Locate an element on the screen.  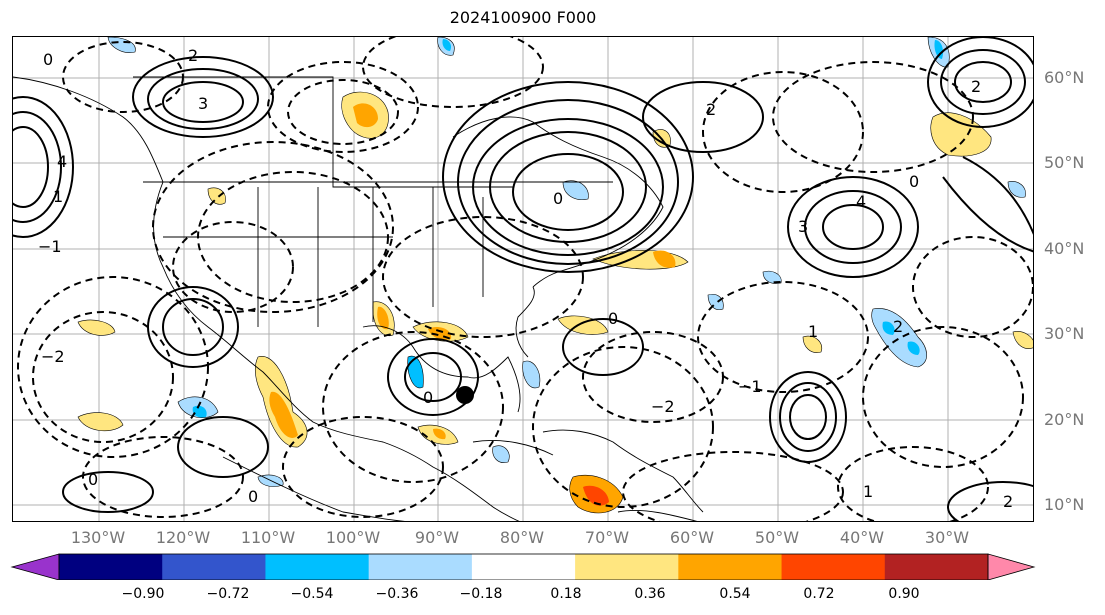
colorbar-frame is located at coordinates (523, 566).